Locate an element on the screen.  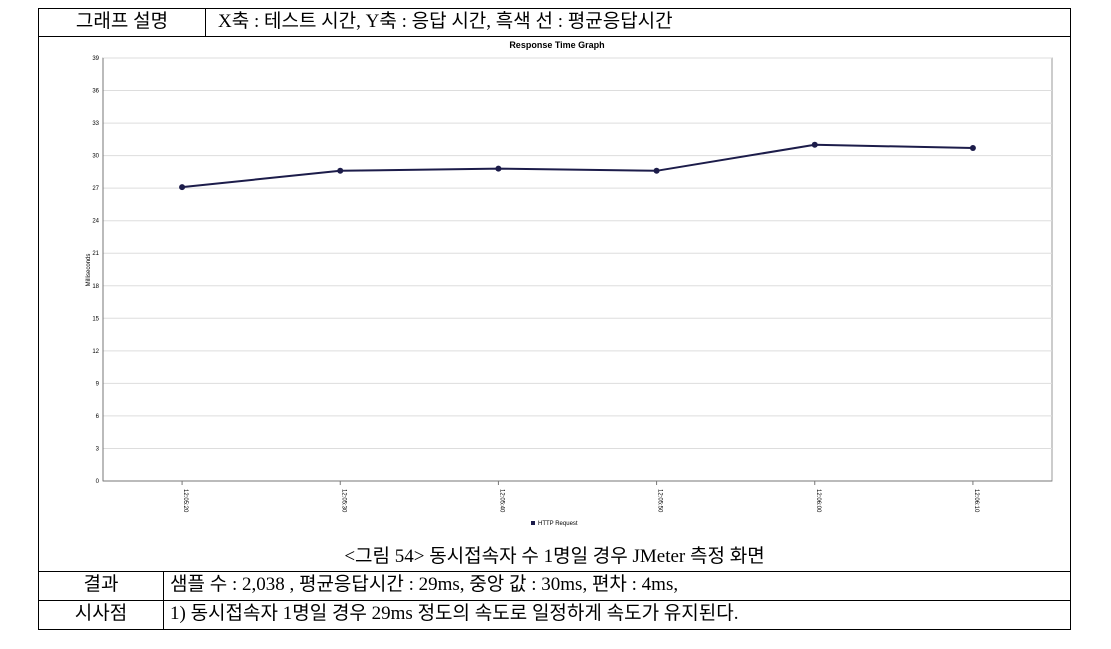
legend-marker is located at coordinates (533, 523).